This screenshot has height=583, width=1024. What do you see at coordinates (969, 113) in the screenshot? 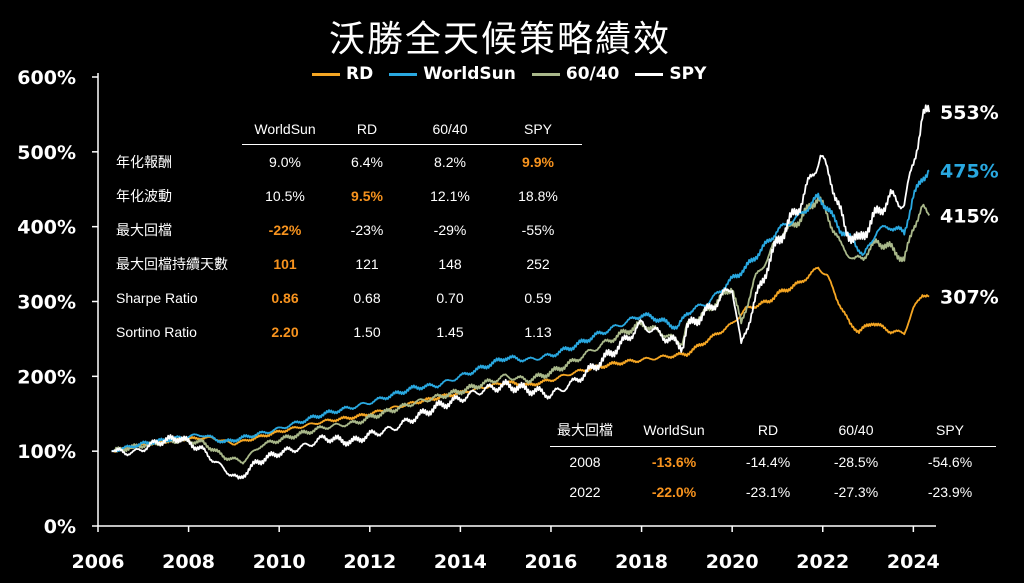
I see `end-label-spy: 553%` at bounding box center [969, 113].